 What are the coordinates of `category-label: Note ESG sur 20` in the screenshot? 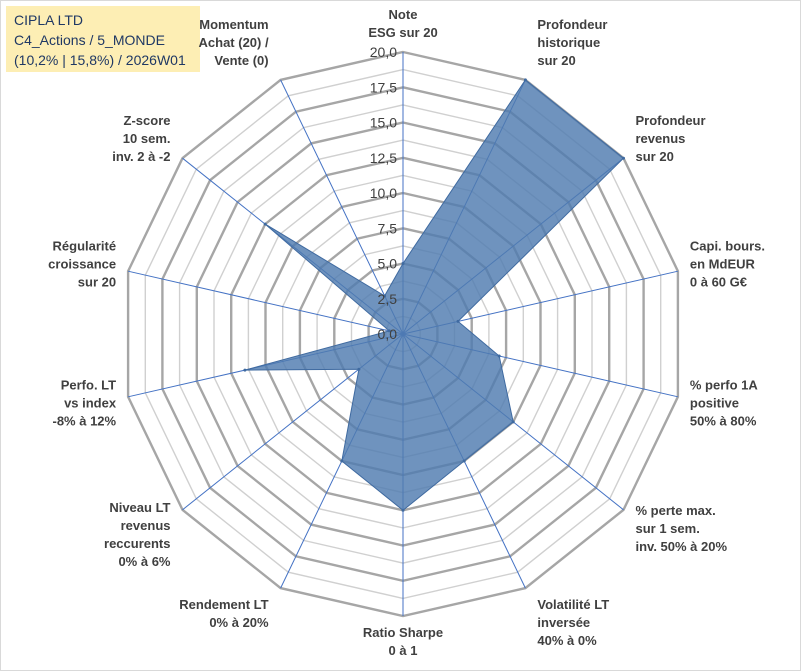 It's located at (402, 23).